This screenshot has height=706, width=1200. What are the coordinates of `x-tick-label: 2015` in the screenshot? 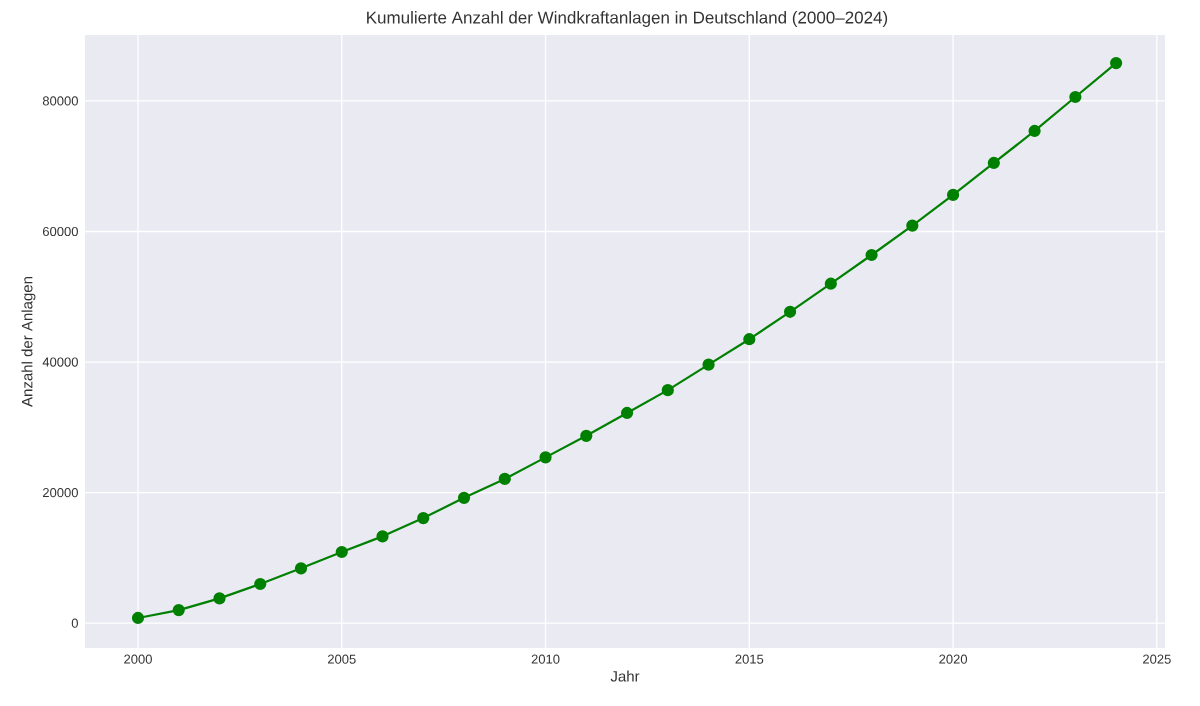 It's located at (749, 659).